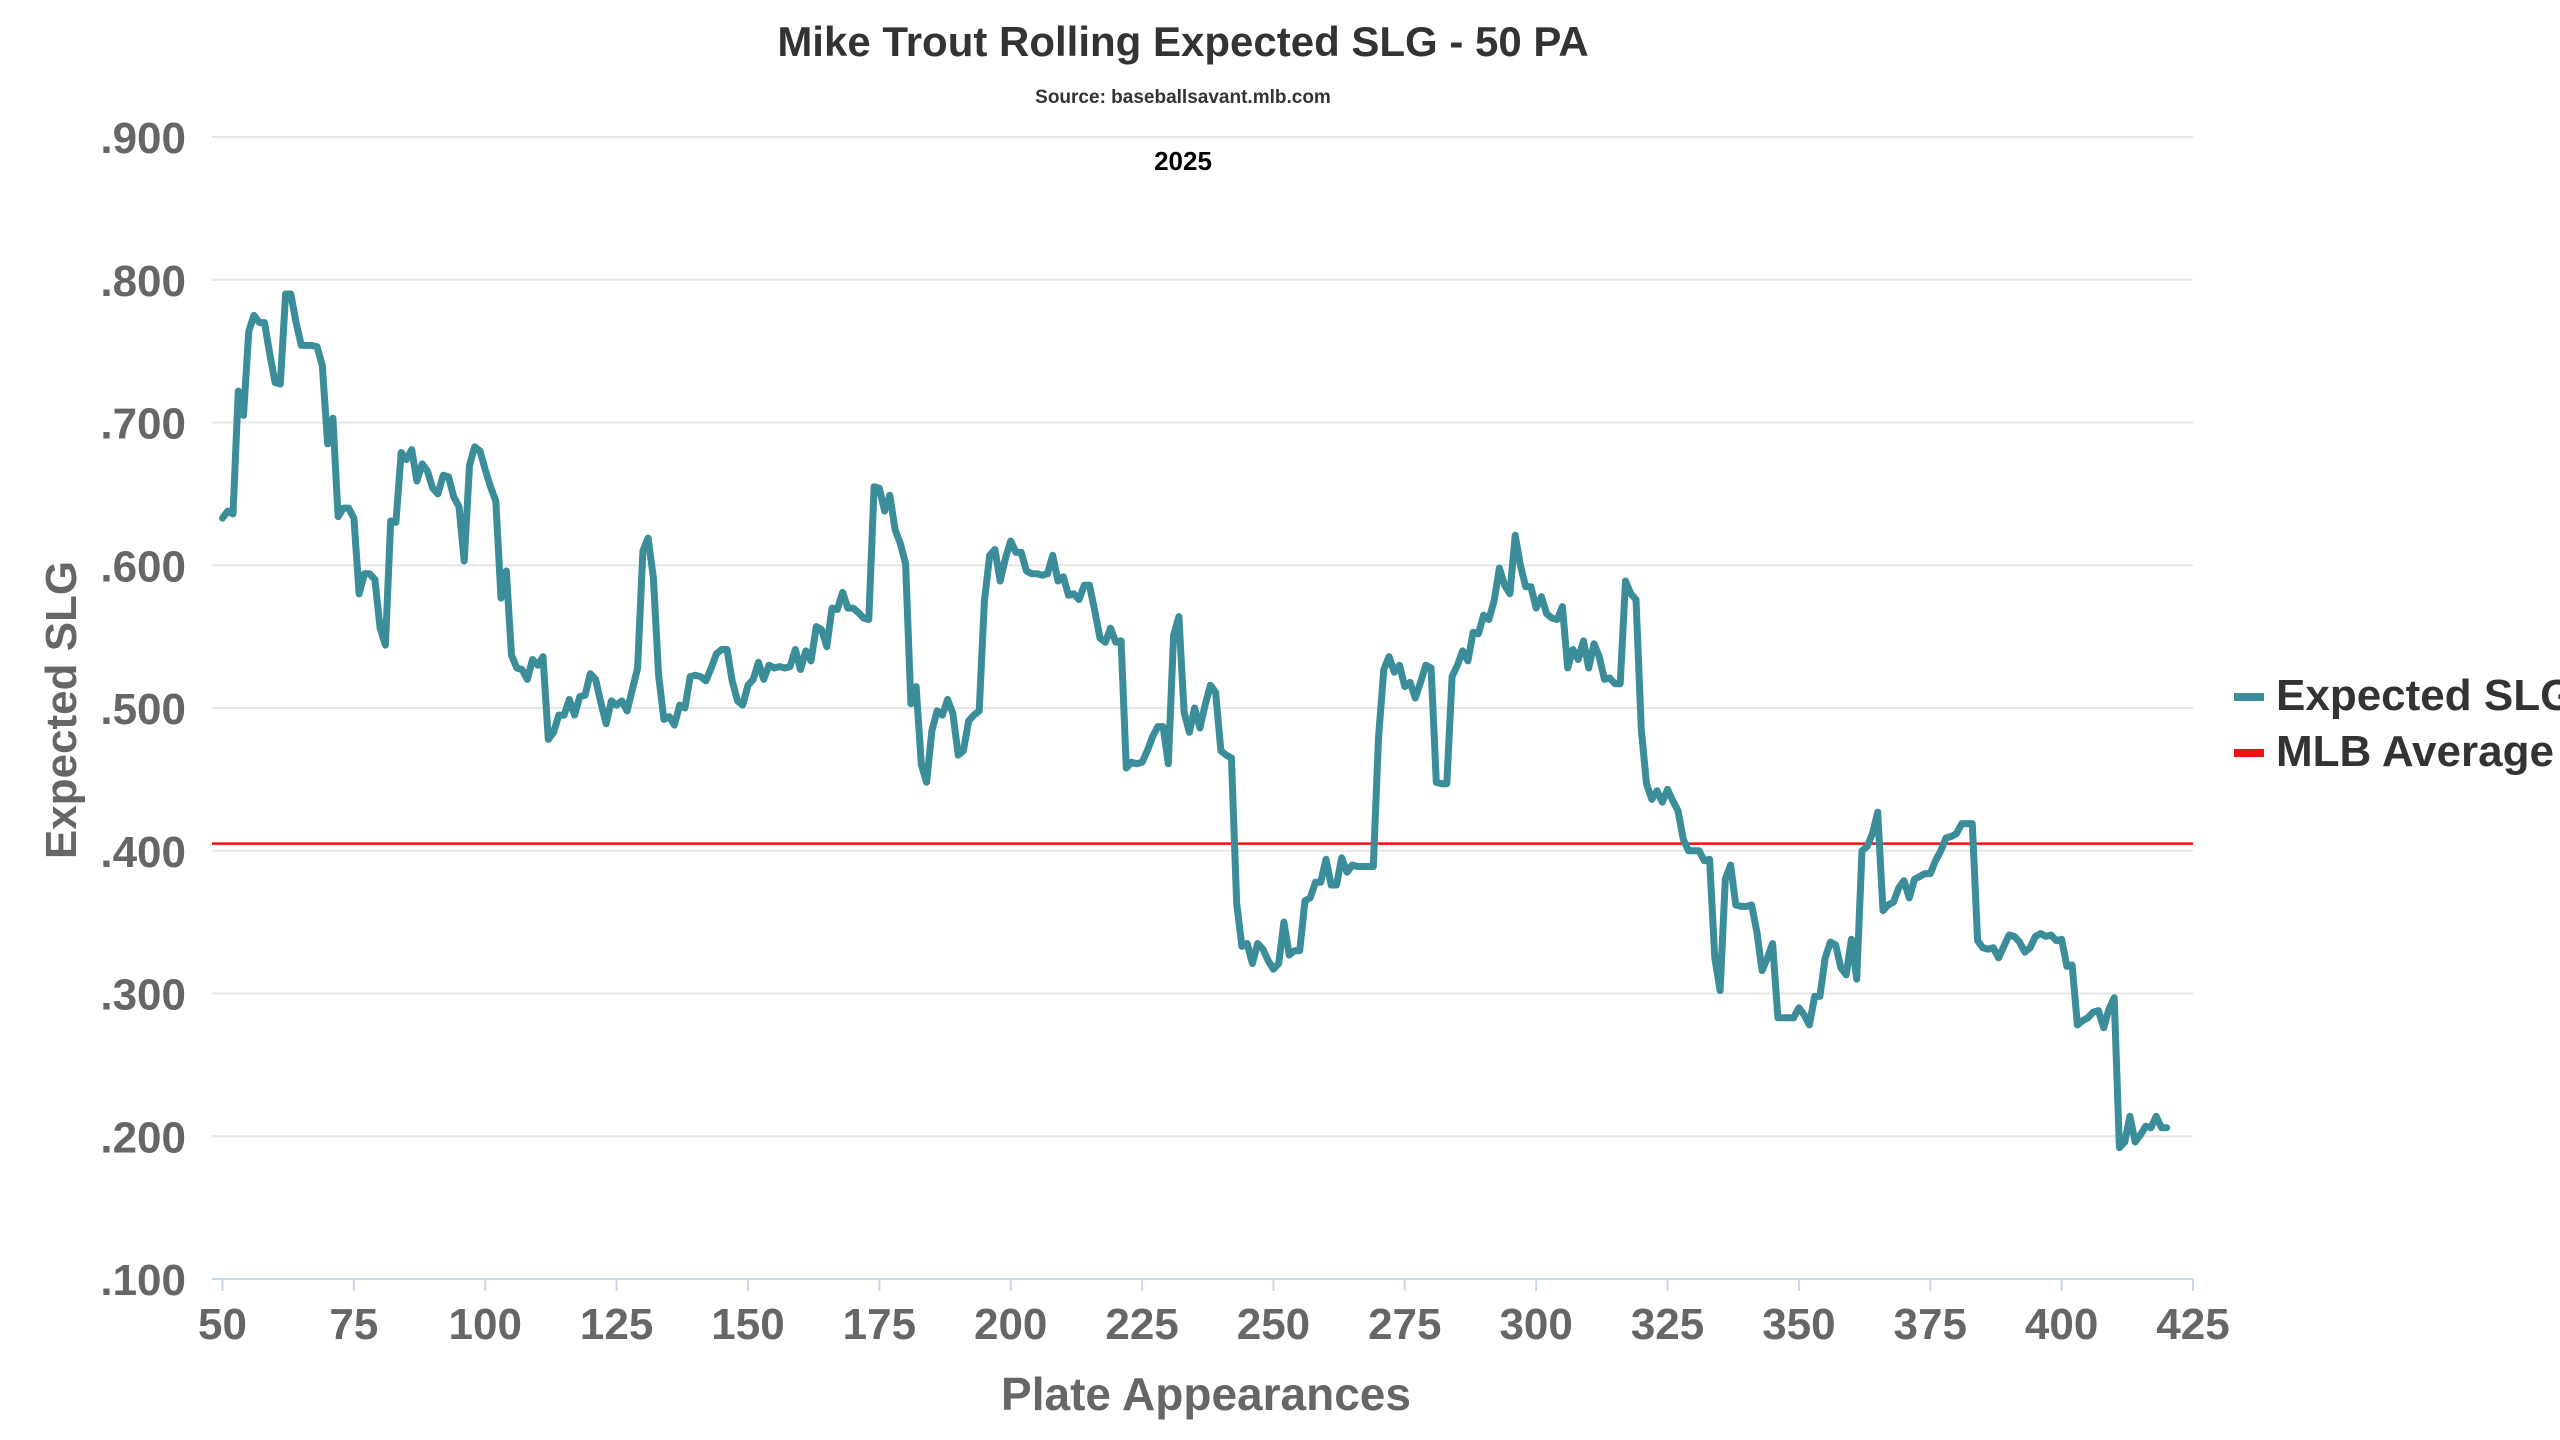 This screenshot has width=2560, height=1440. Describe the element at coordinates (1141, 1324) in the screenshot. I see `x-tick-label: 225` at that location.